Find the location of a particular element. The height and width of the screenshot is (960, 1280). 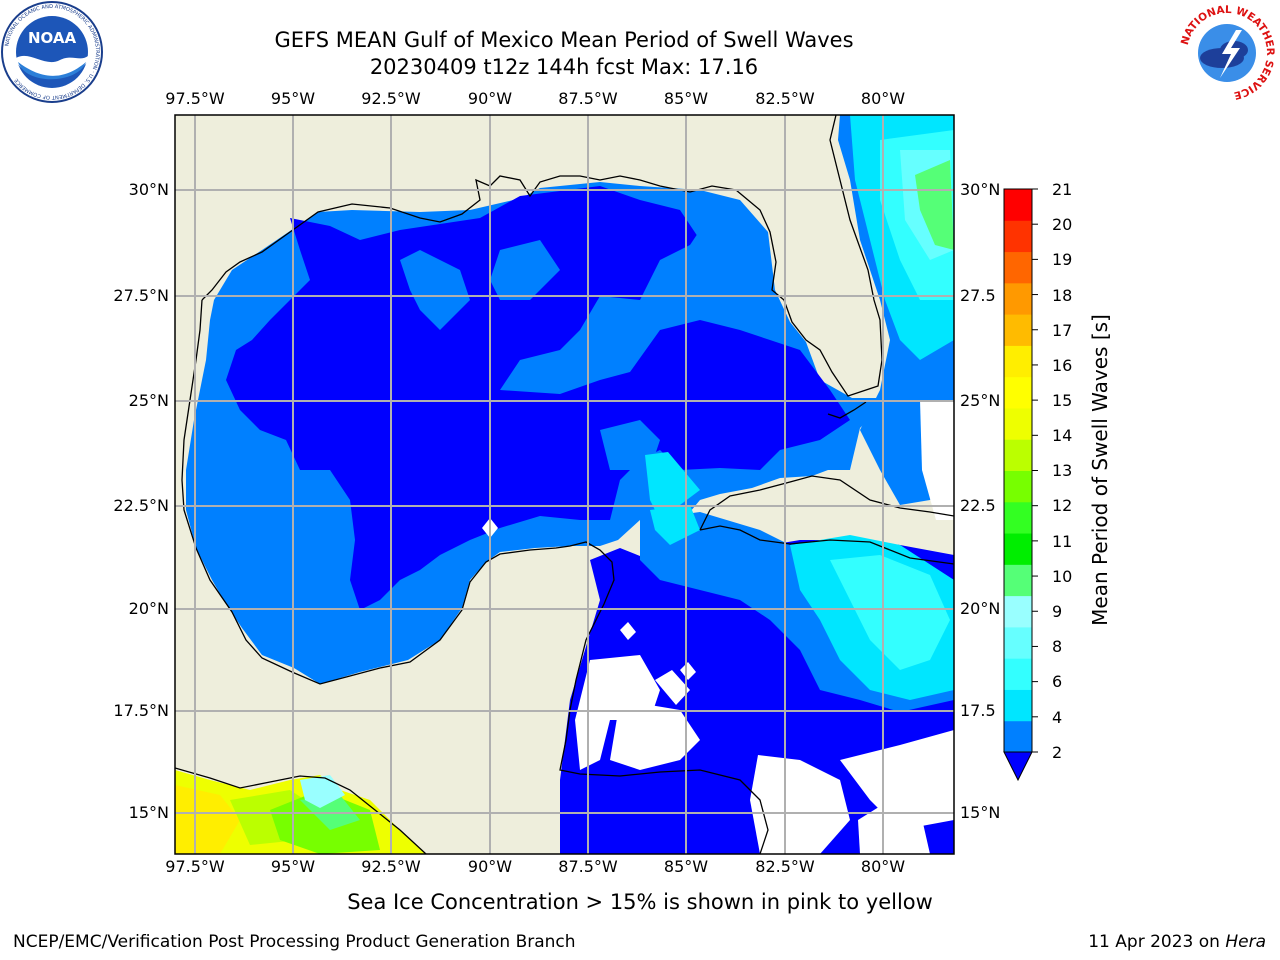

colorbar-extend-arrow is located at coordinates (1018, 766).